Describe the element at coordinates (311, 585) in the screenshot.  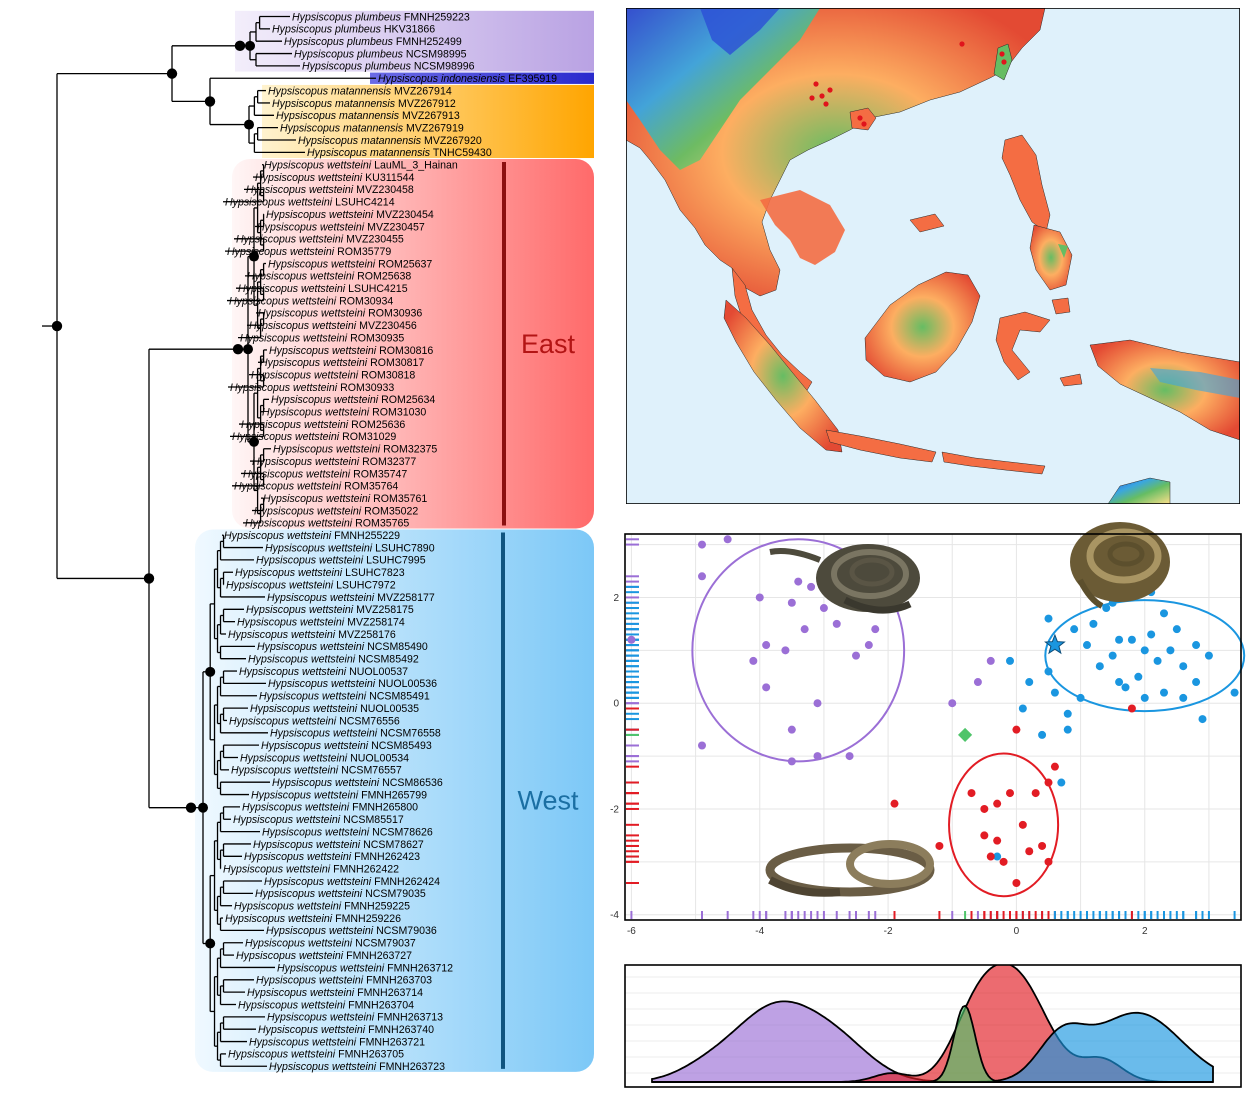
I see `tip-label: Hypsiscopus wettsteini LSUHC7972` at that location.